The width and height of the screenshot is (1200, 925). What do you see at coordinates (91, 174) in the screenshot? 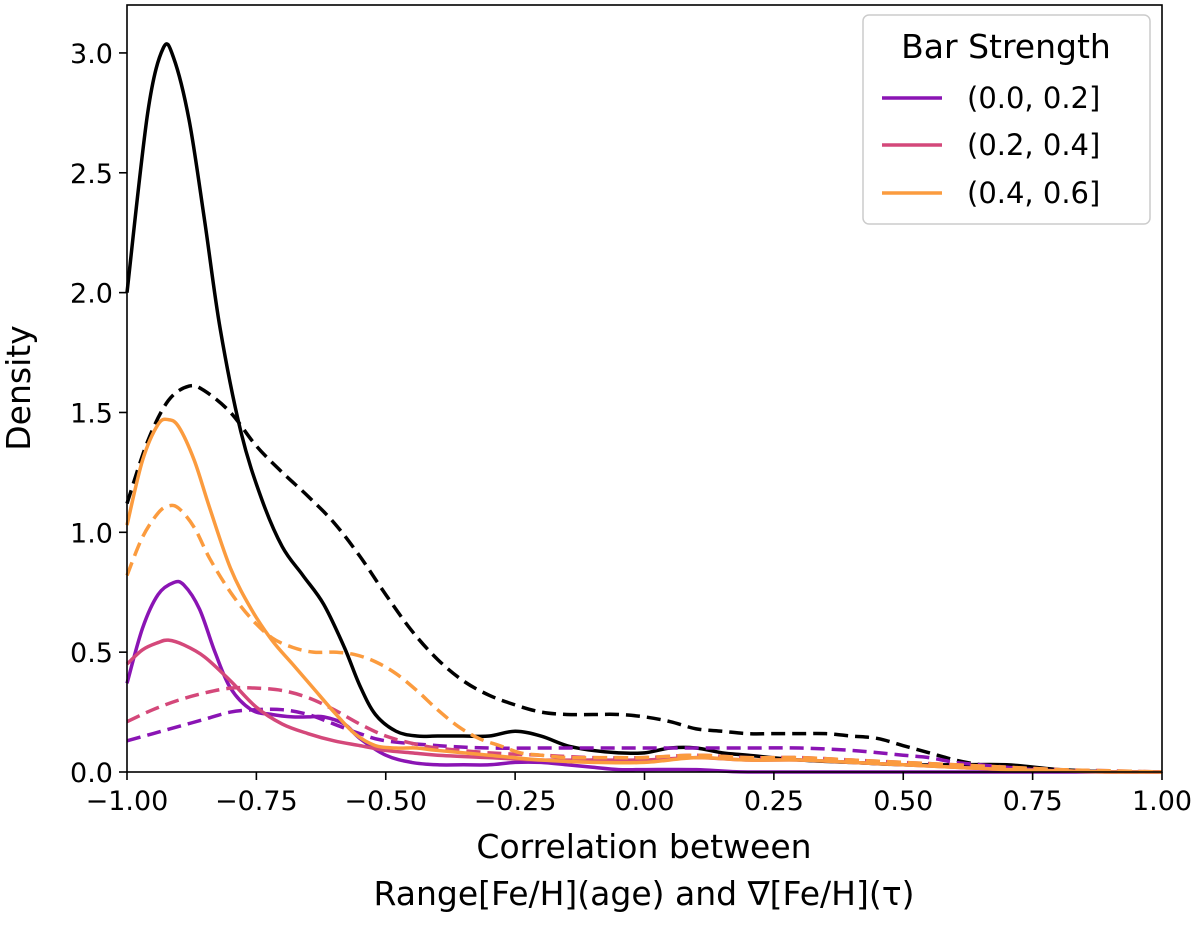
I see `y-tick-label: 2.5` at bounding box center [91, 174].